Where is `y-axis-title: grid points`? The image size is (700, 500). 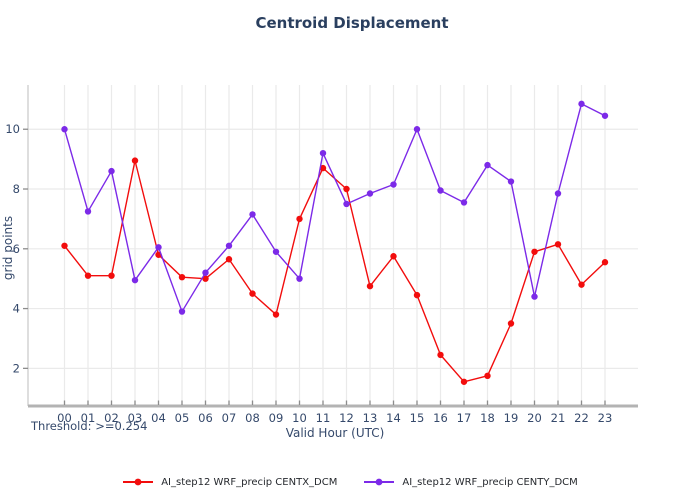
y-axis-title: grid points is located at coordinates (8, 248).